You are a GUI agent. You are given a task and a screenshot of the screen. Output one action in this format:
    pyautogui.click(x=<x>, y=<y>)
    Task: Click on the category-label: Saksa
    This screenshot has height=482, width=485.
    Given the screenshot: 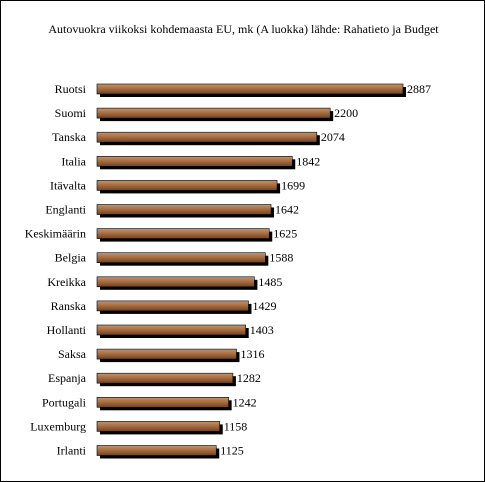 What is the action you would take?
    pyautogui.click(x=72, y=354)
    